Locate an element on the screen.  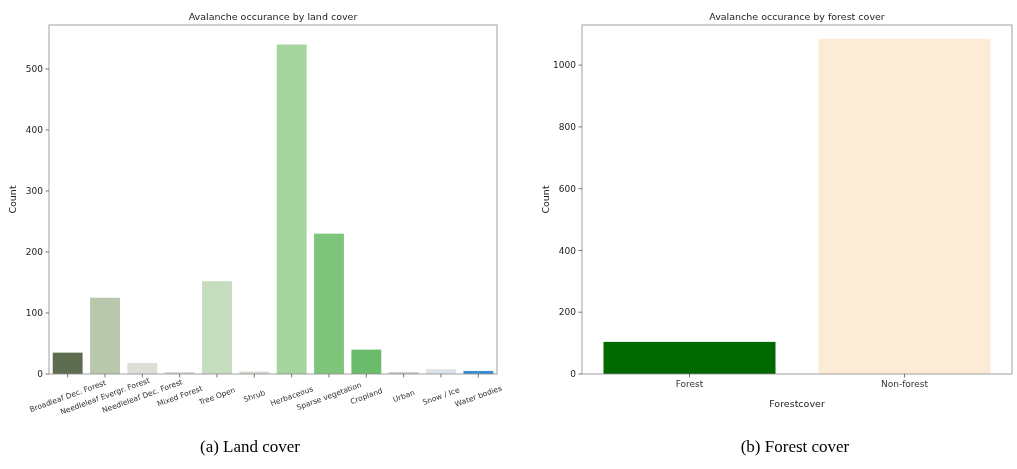
y-tick-label: 100 is located at coordinates (34, 313).